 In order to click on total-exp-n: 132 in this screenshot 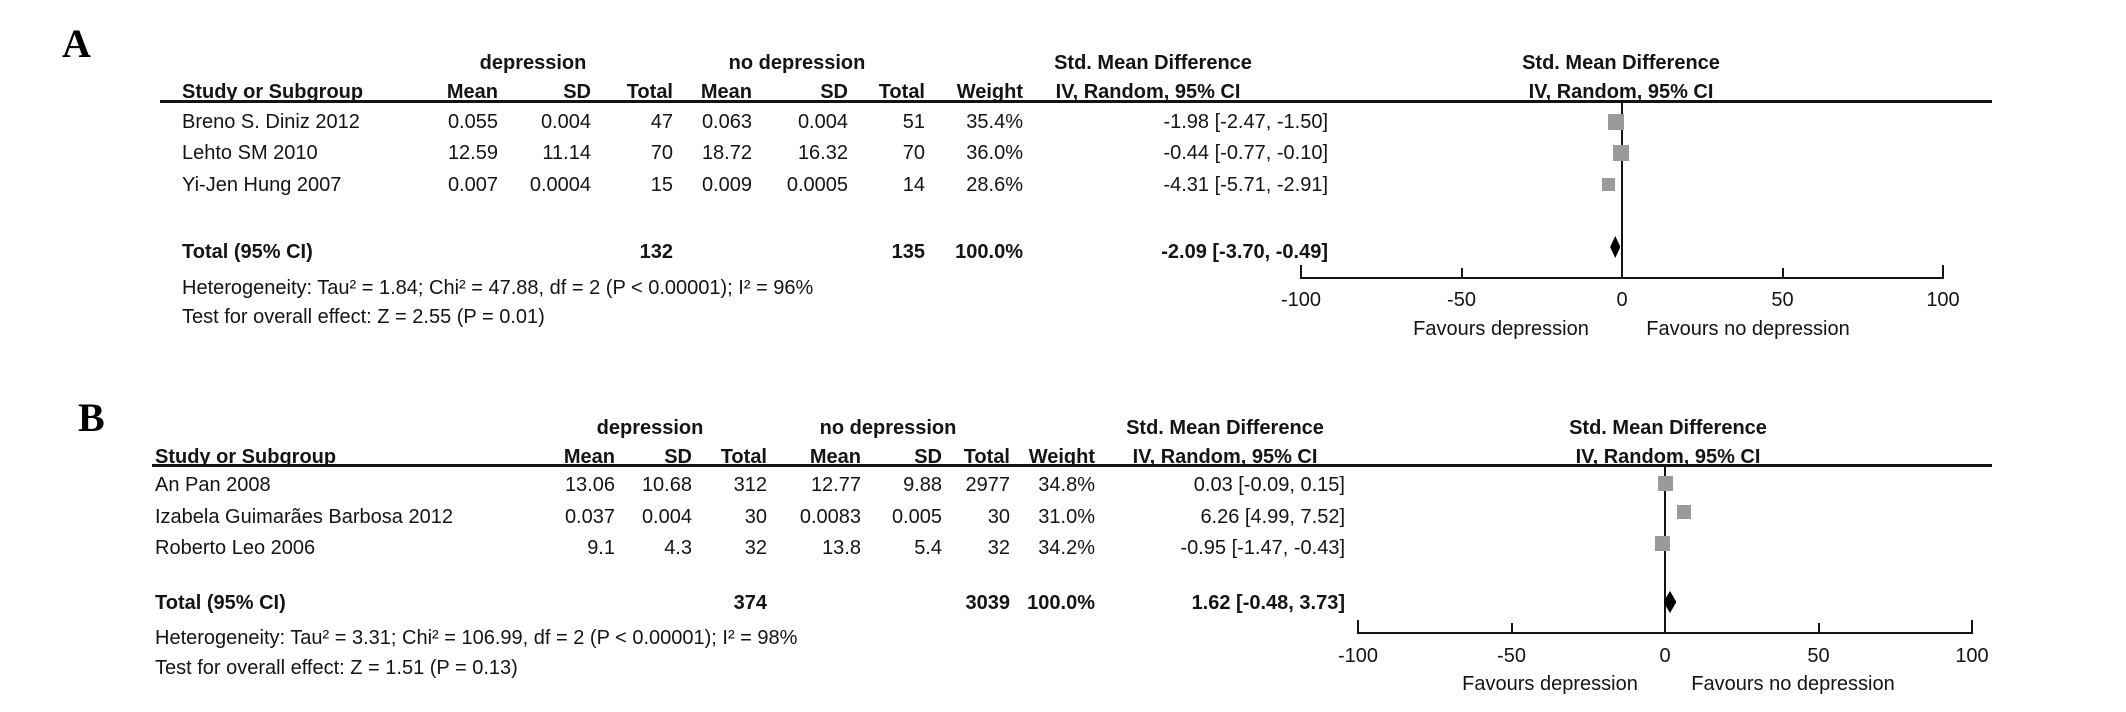, I will do `click(656, 252)`.